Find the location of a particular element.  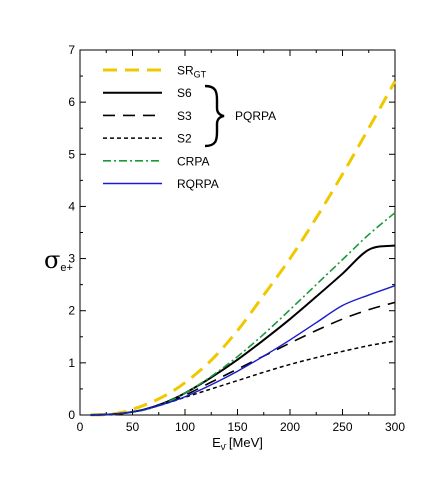

x-axis-label-subscript: ν̄ is located at coordinates (224, 447).